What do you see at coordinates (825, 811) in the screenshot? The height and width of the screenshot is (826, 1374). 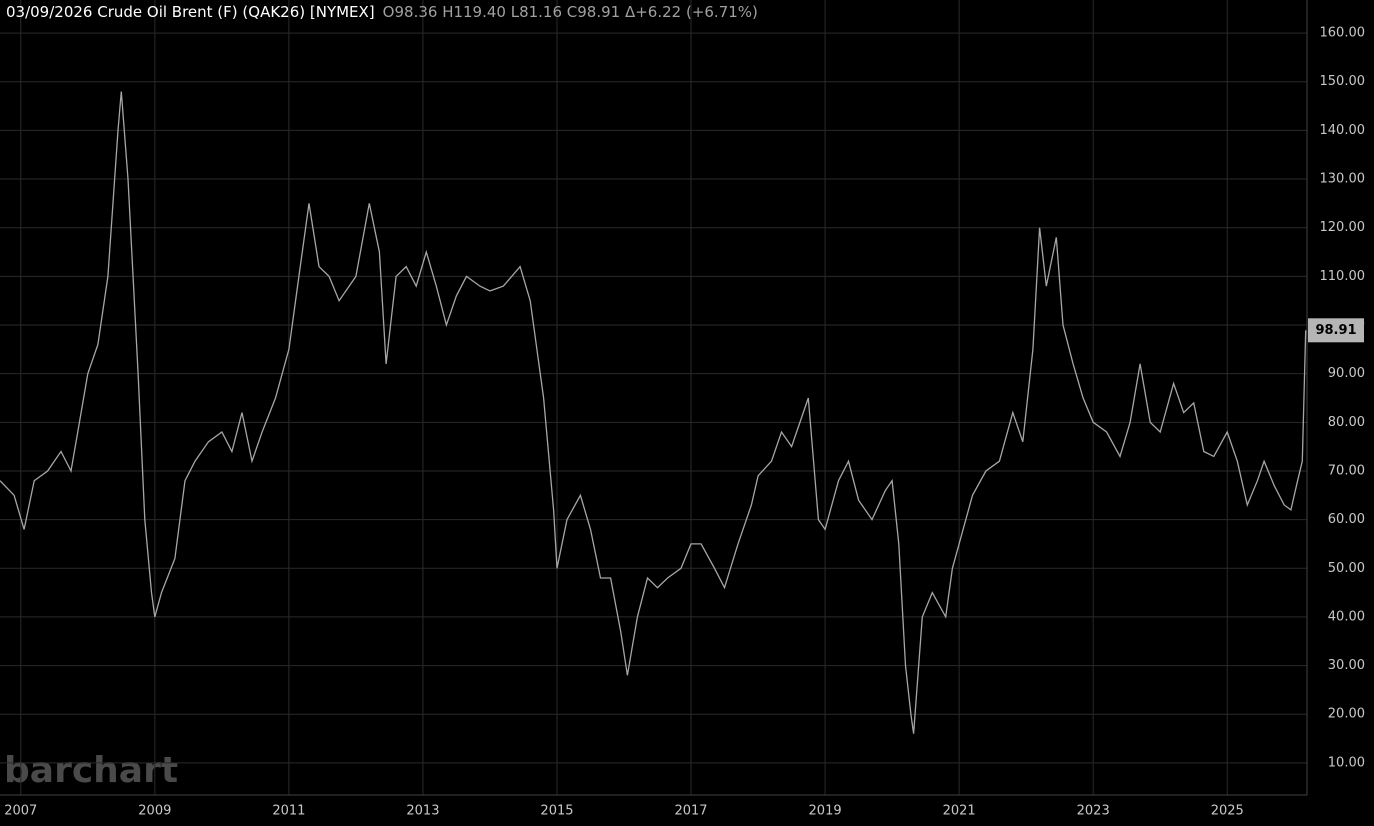 I see `x-tick-label: 2019` at bounding box center [825, 811].